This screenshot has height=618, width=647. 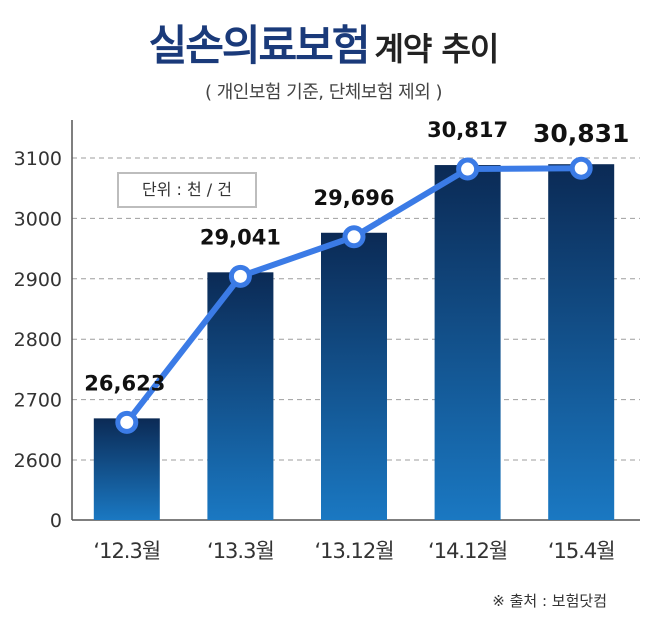 What do you see at coordinates (353, 551) in the screenshot?
I see `x-tick-label: ‘13.12월` at bounding box center [353, 551].